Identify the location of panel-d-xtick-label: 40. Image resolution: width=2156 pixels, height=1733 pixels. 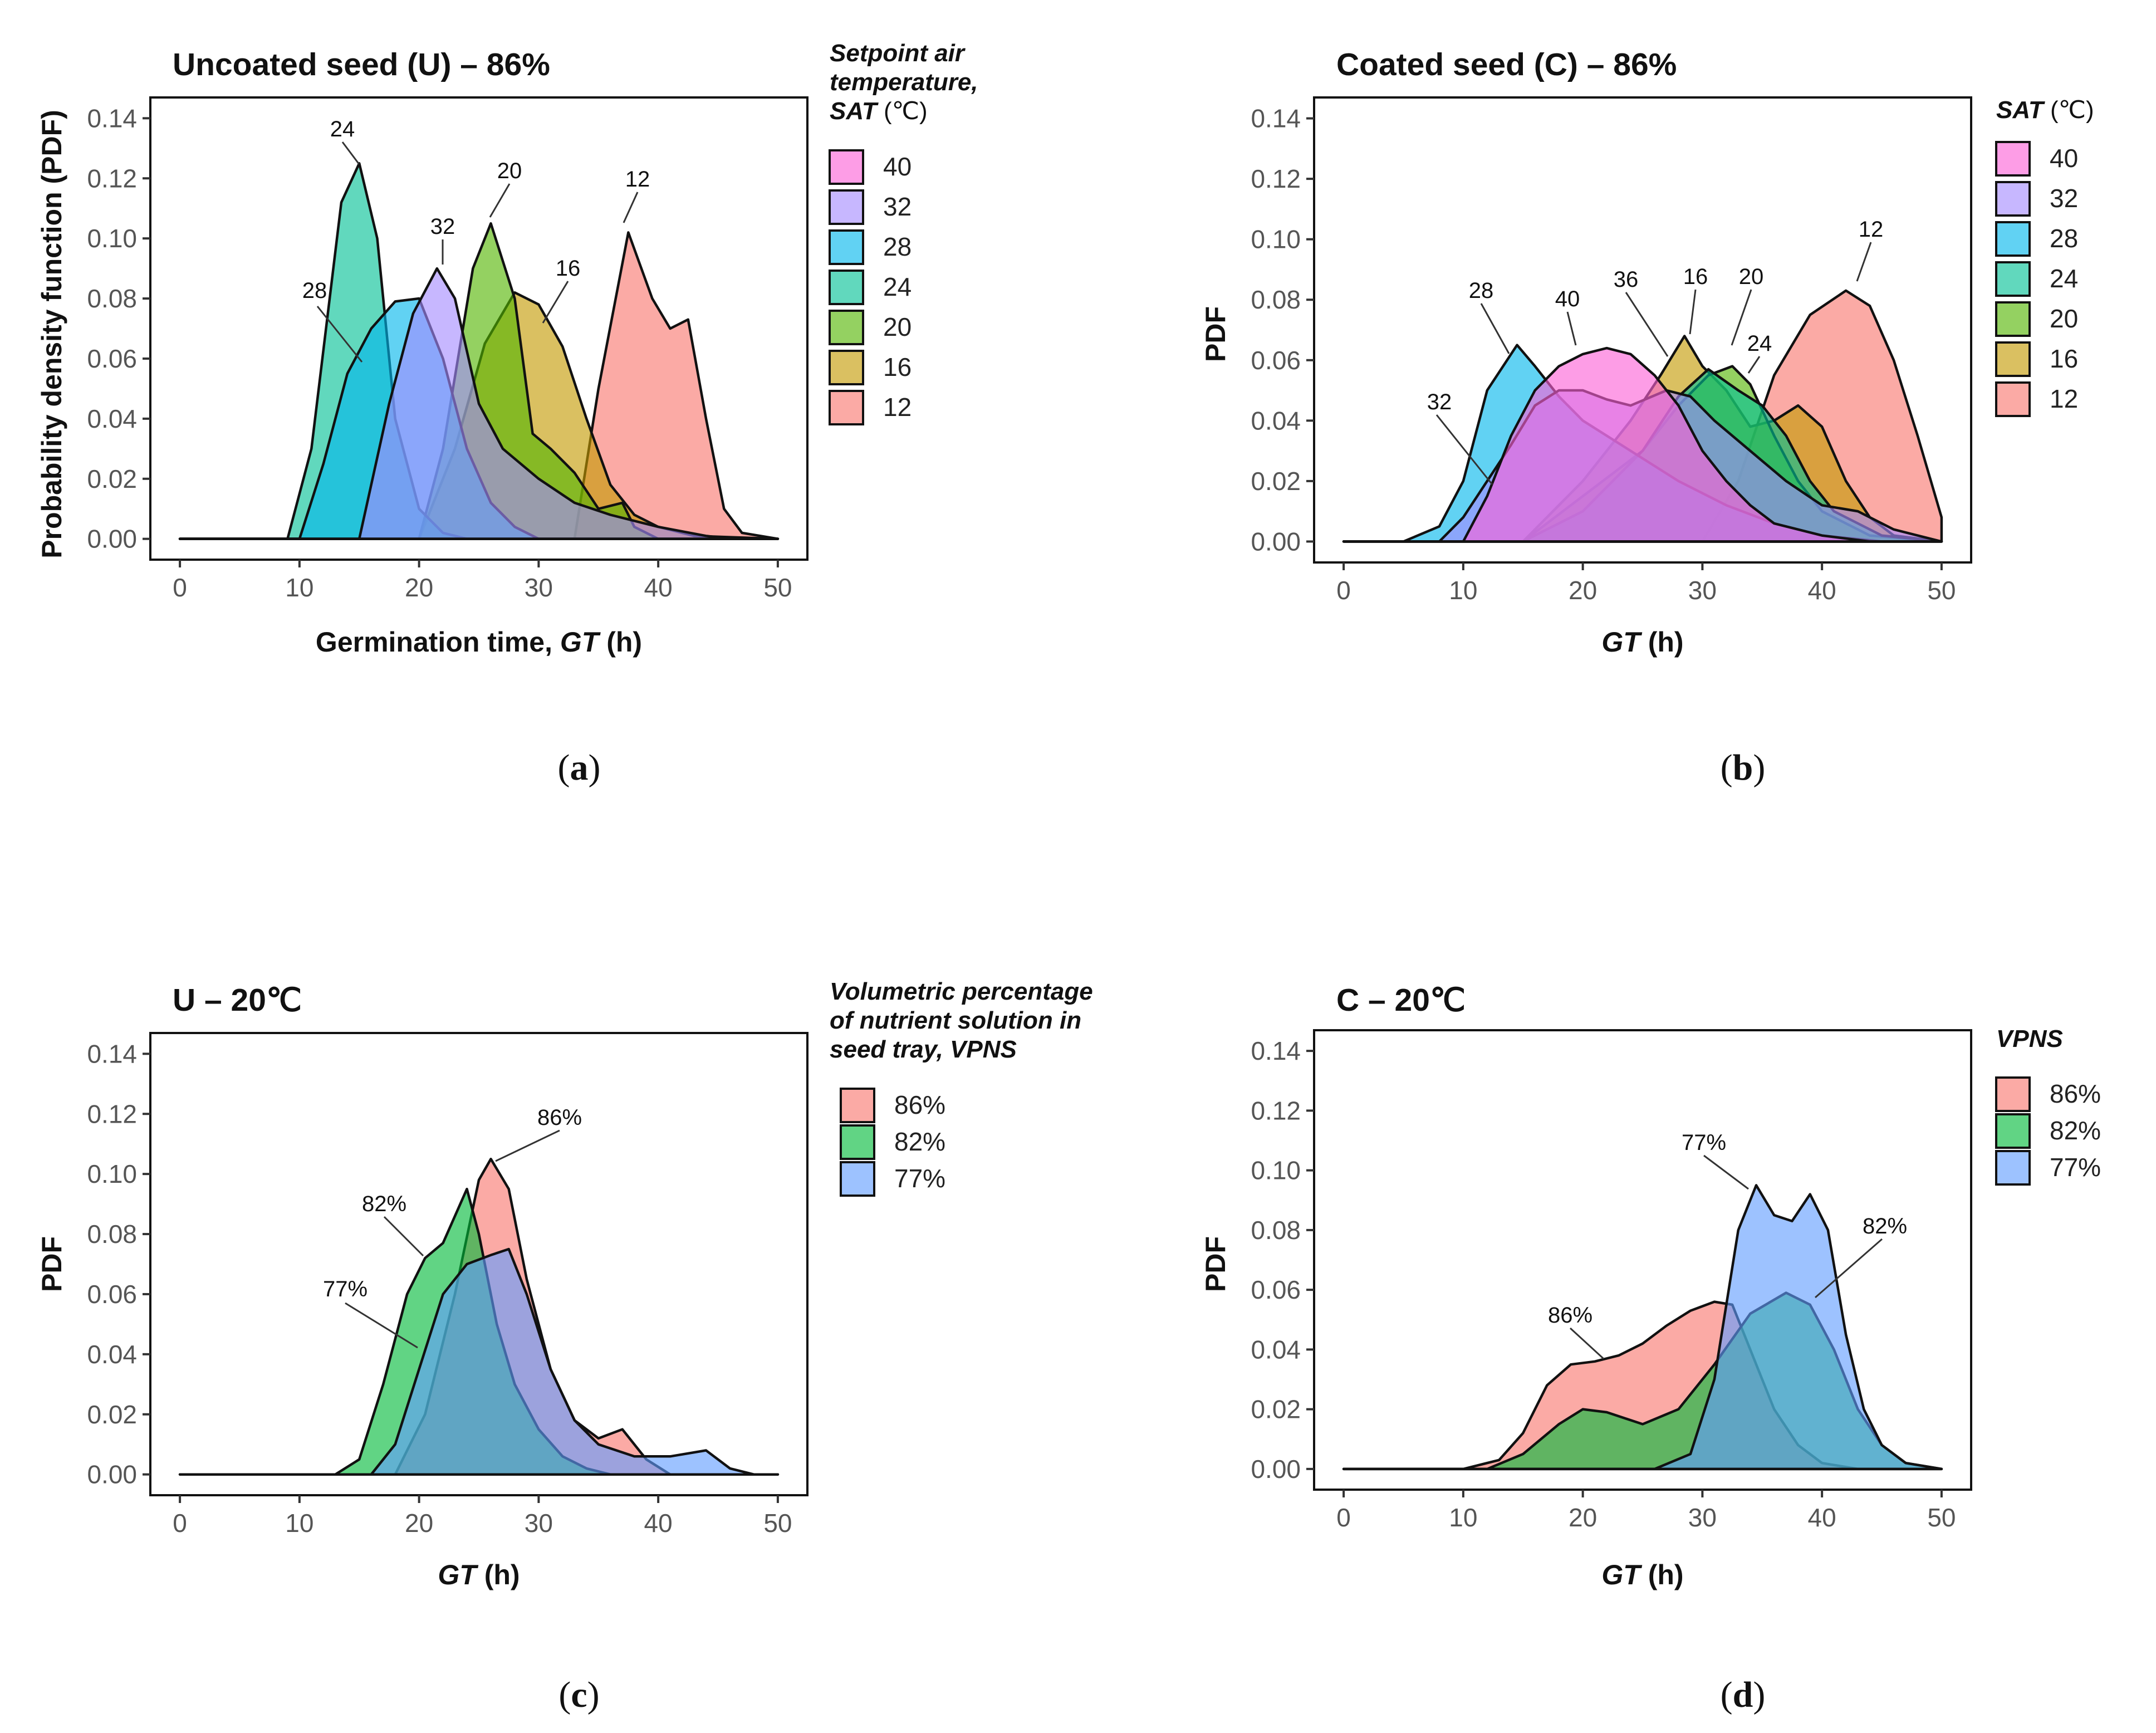
(1822, 1518).